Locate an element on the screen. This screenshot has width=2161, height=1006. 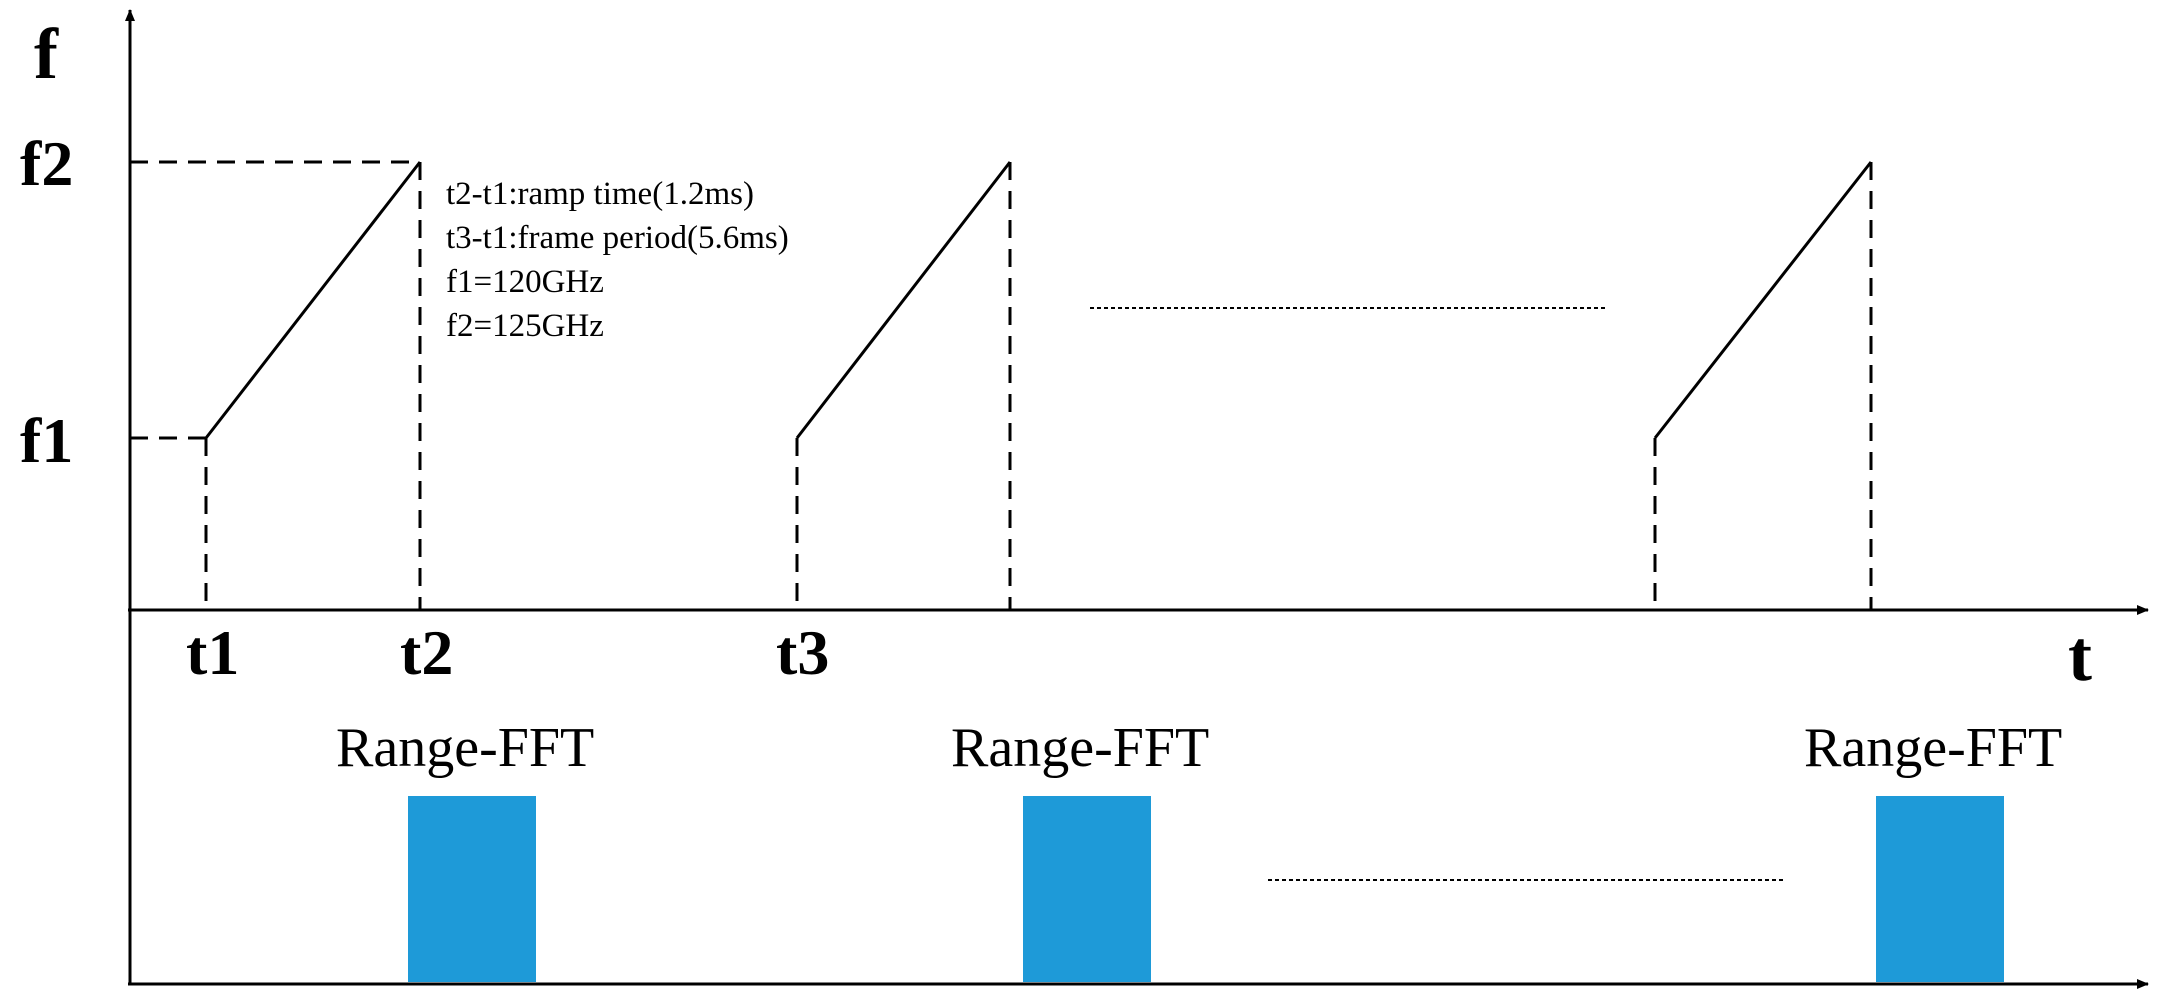
t2-label: t2 is located at coordinates (426, 652).